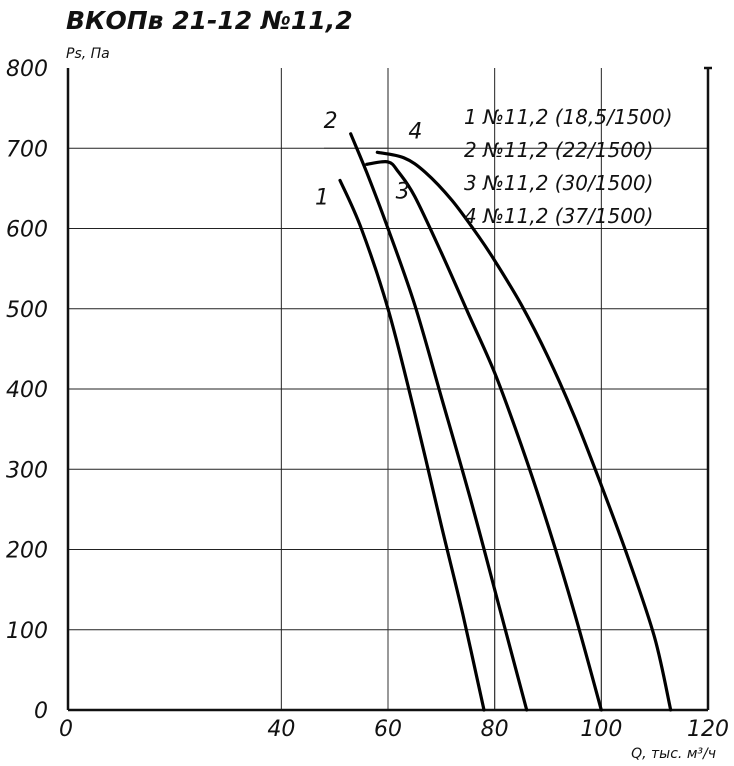 The width and height of the screenshot is (734, 766). I want to click on curve-label-1: 1, so click(322, 197).